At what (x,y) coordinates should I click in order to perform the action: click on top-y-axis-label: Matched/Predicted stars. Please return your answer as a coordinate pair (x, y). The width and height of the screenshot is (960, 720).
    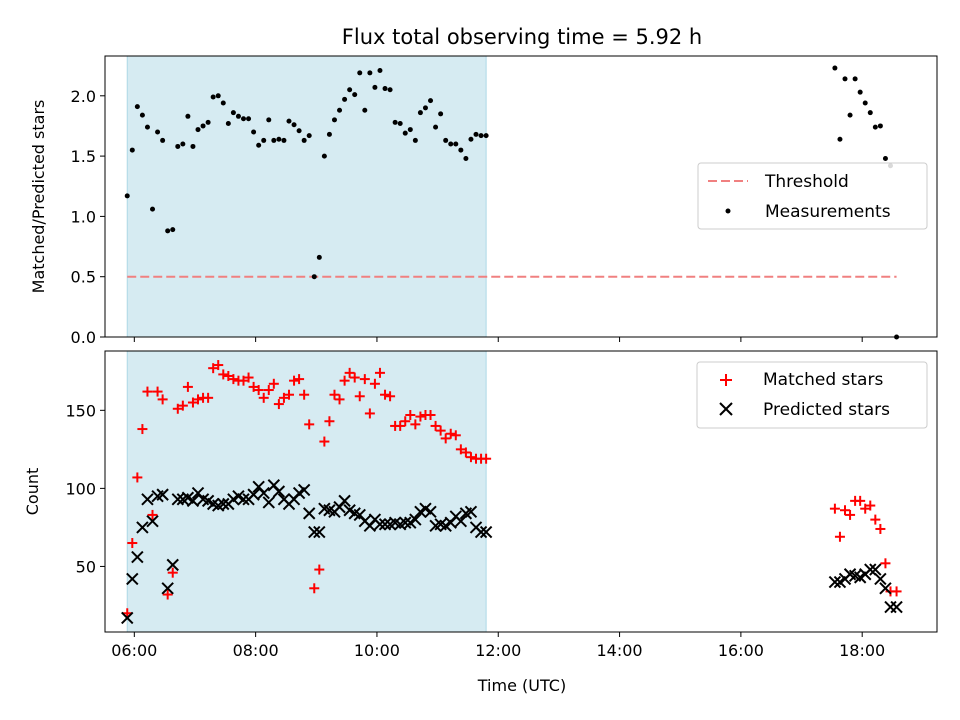
    Looking at the image, I should click on (38, 197).